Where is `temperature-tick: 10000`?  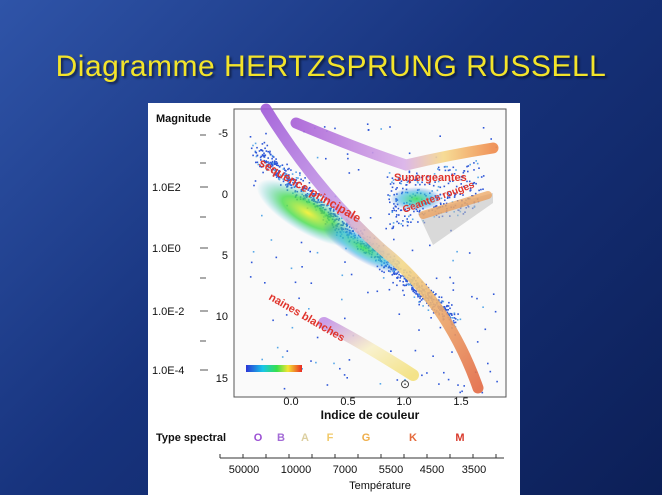
temperature-tick: 10000 is located at coordinates (296, 470).